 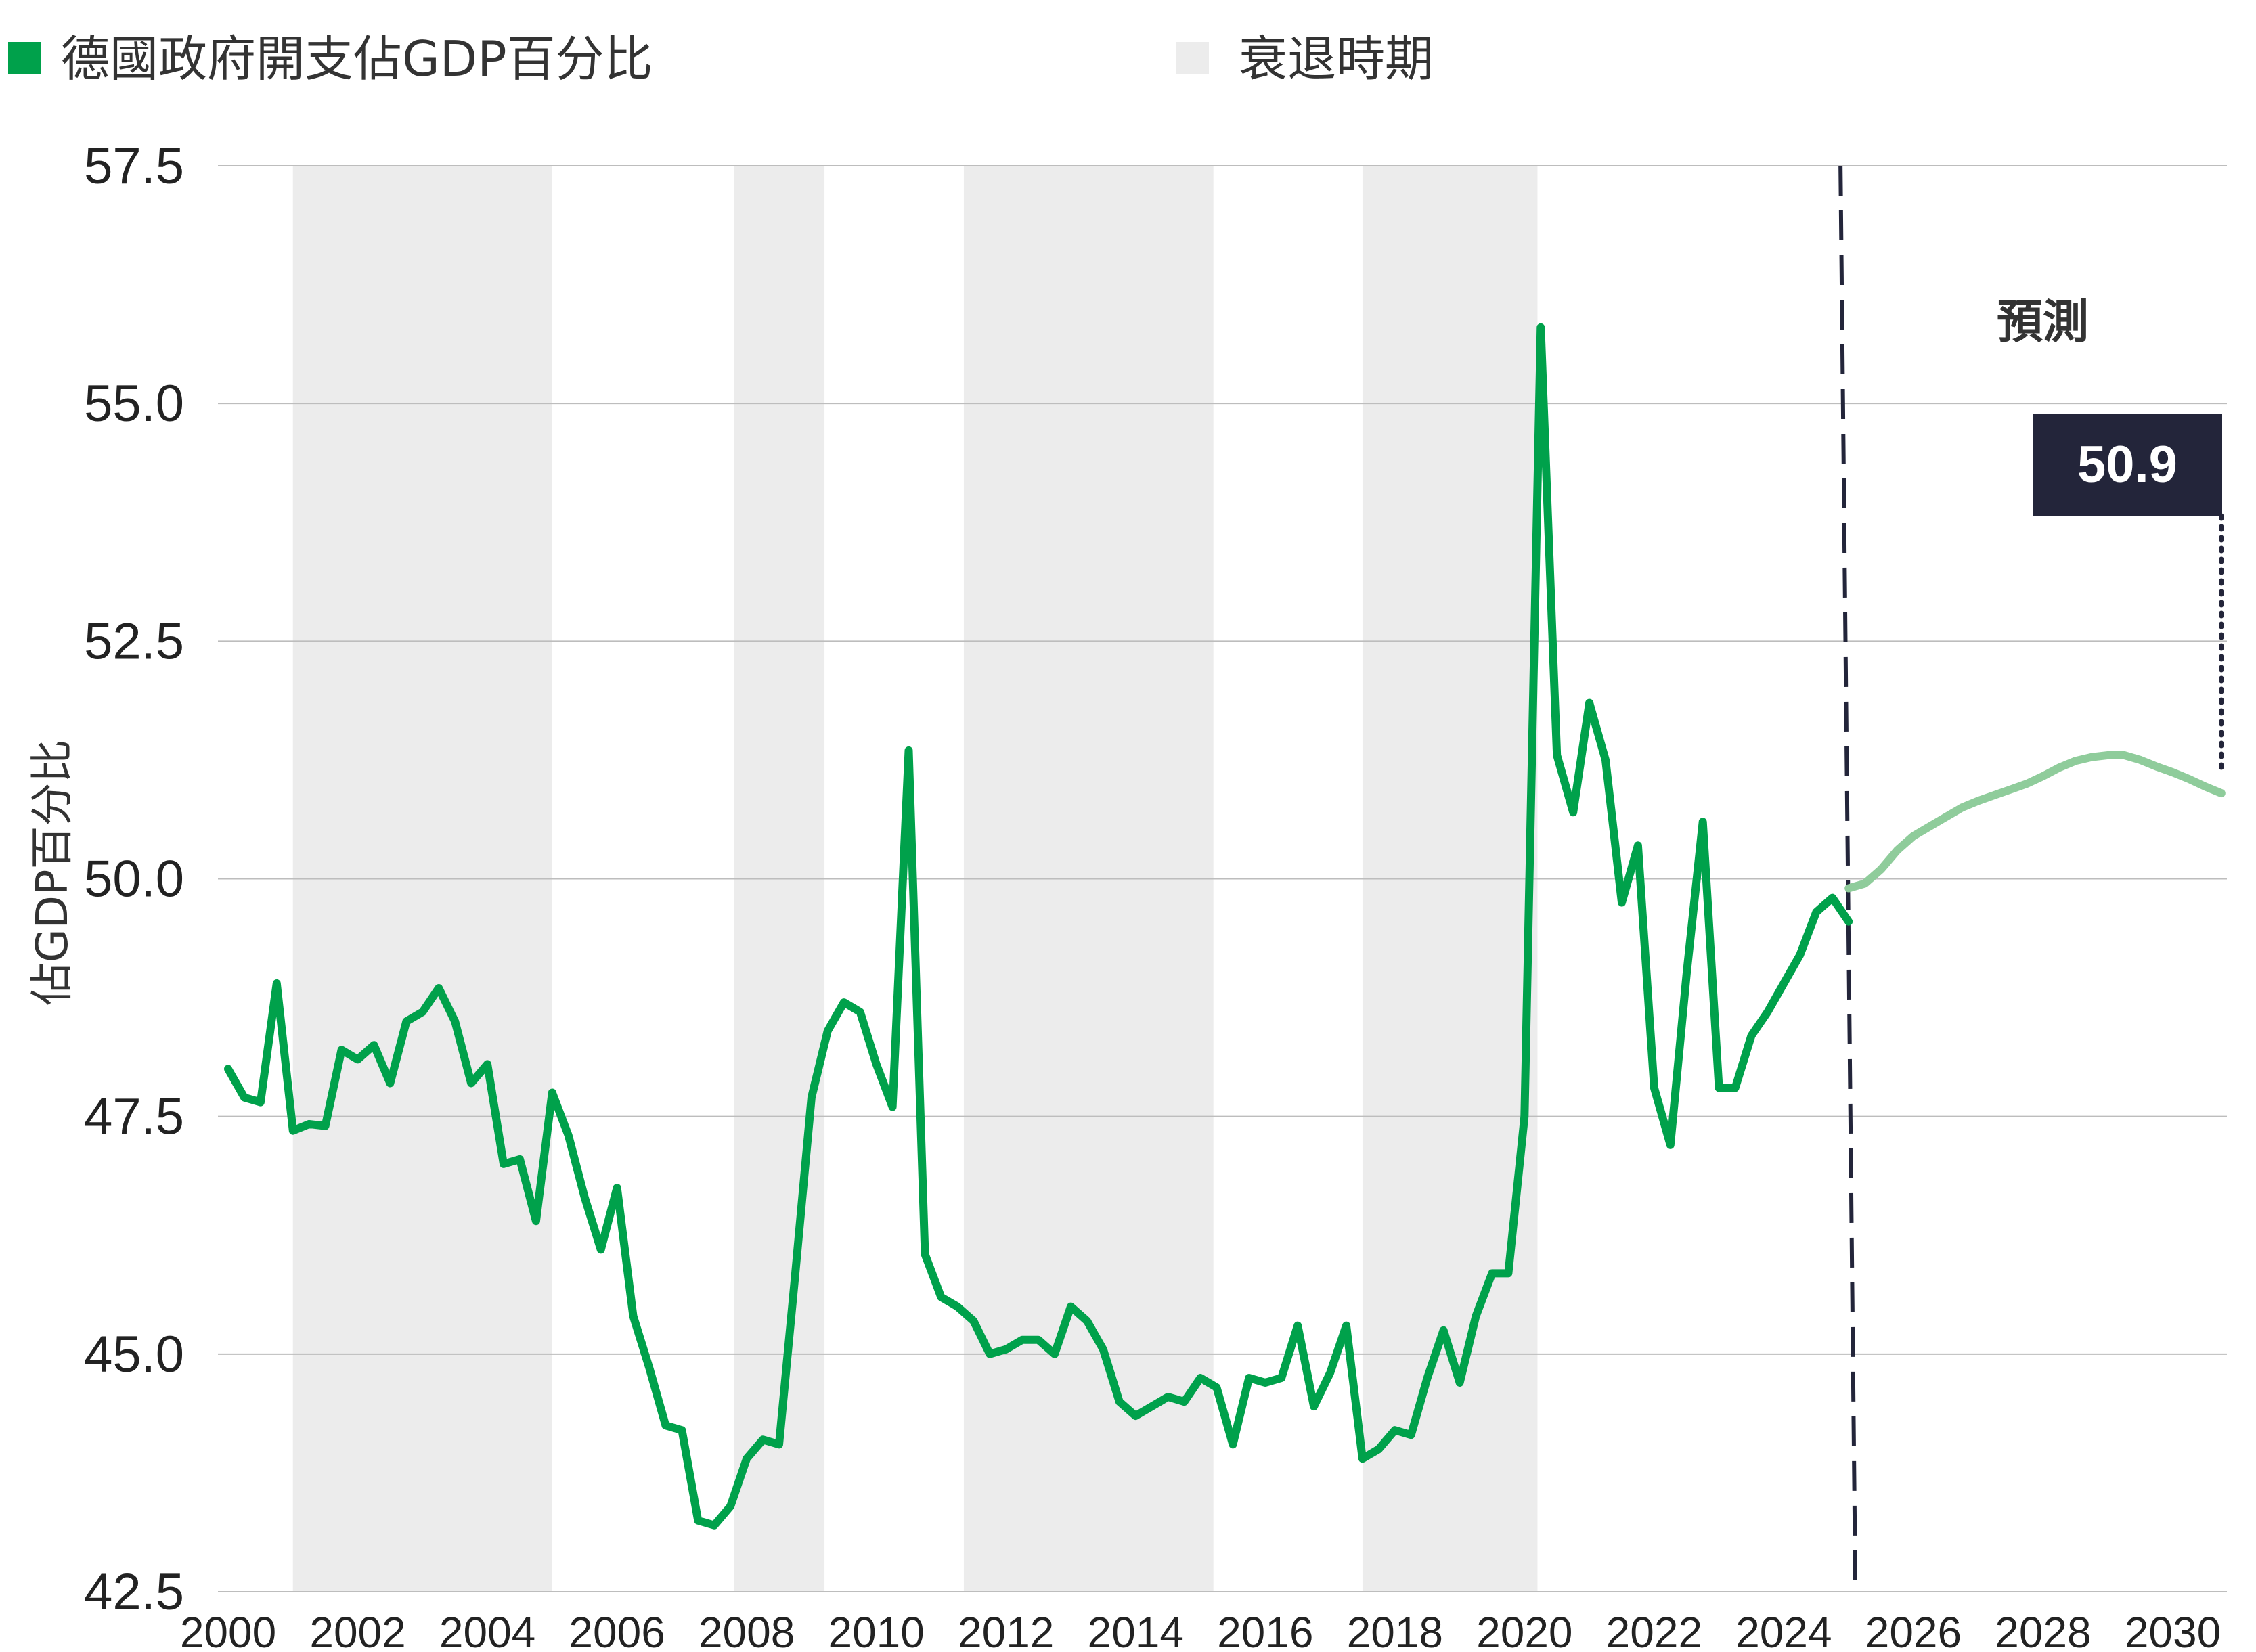 What do you see at coordinates (2127, 465) in the screenshot?
I see `end-value-badge: 50.9` at bounding box center [2127, 465].